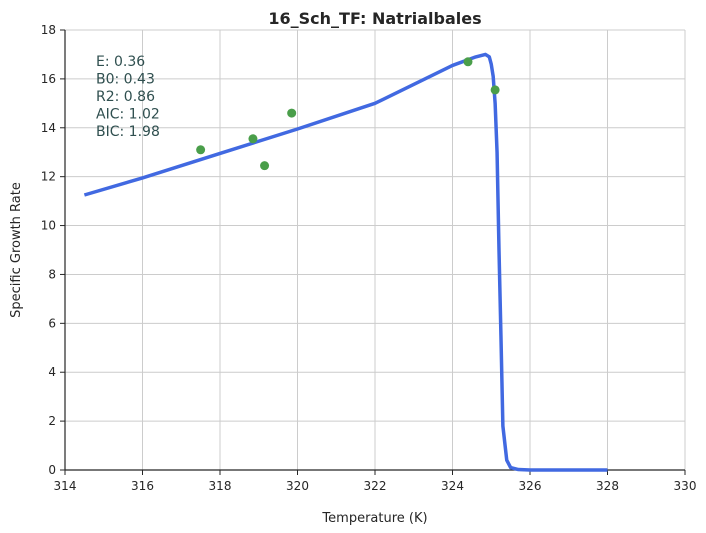  I want to click on x-tick-label: 322, so click(375, 486).